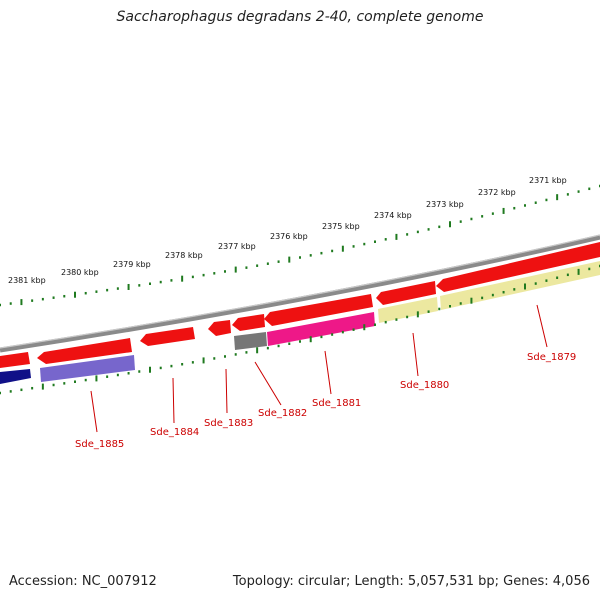  Describe the element at coordinates (548, 180) in the screenshot. I see `scale-label: 2371 kbp` at that location.